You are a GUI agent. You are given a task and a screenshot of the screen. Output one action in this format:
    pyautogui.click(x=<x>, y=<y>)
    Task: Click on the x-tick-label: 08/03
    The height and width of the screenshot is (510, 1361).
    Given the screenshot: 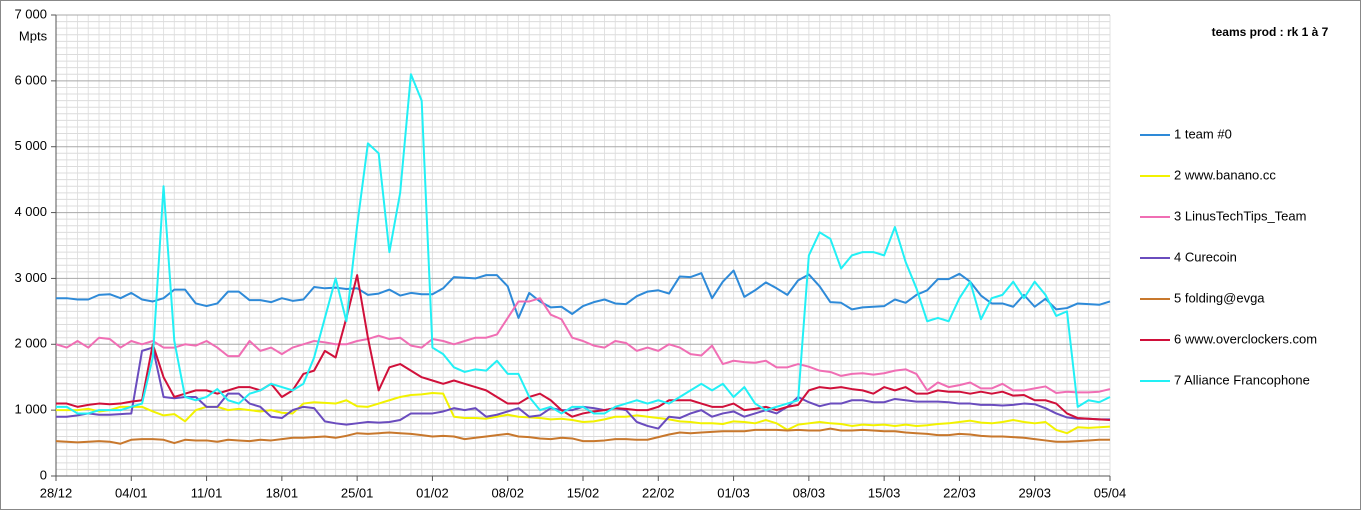 What is the action you would take?
    pyautogui.click(x=809, y=492)
    